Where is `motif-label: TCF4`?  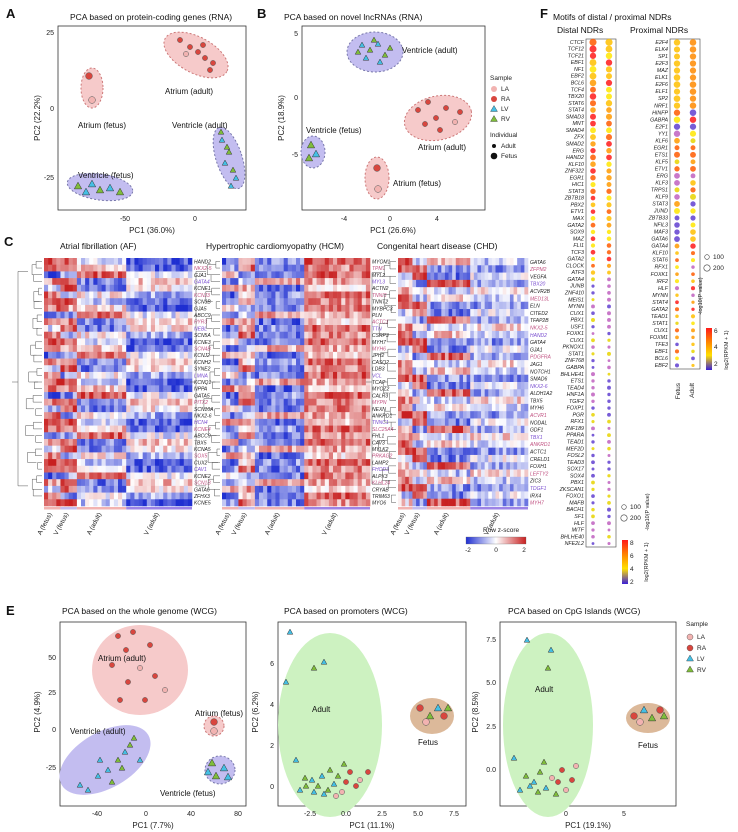
motif-label: TCF4 is located at coordinates (577, 90).